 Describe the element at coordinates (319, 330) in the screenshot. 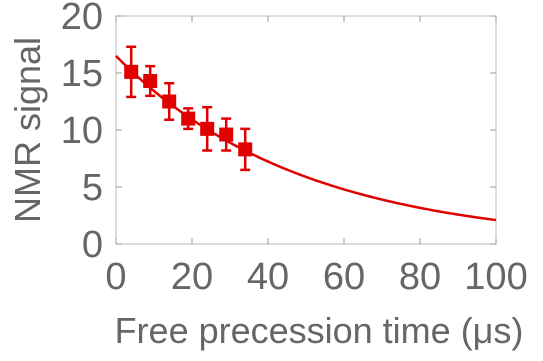

I see `x-axis-label: Free precession time (μs)` at that location.